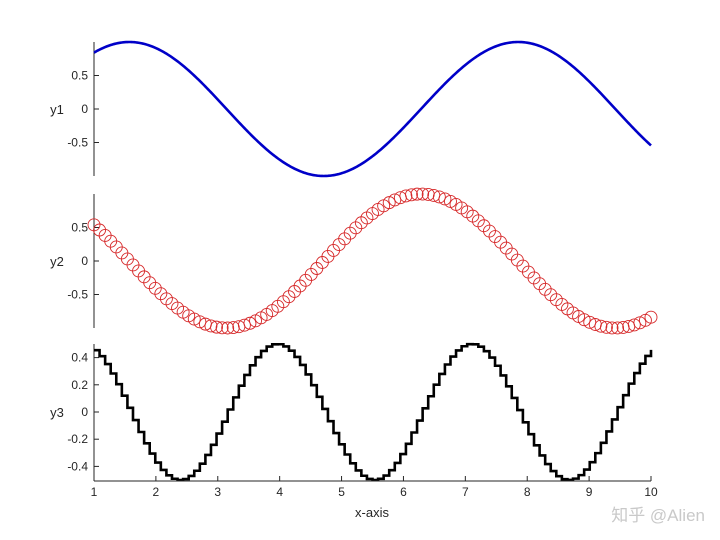  I want to click on y-axis-label-y1: y1, so click(57, 109).